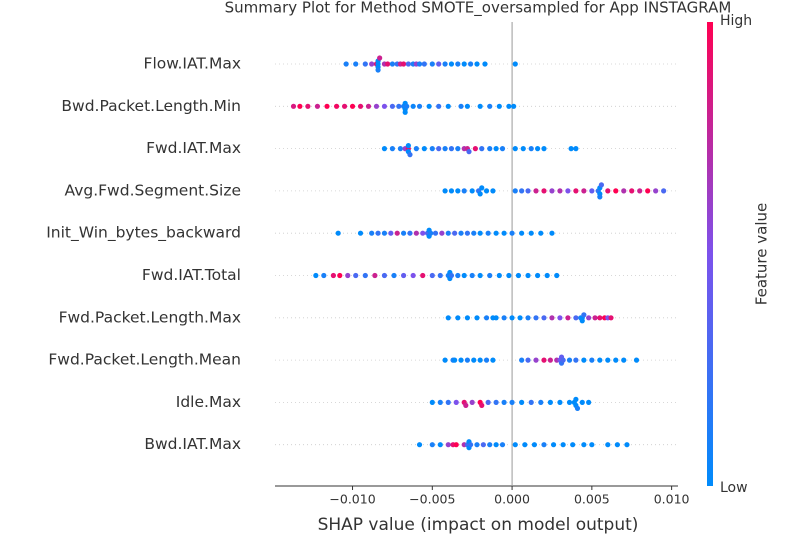 Image resolution: width=800 pixels, height=550 pixels. I want to click on y-tick-label: Fwd.IAT.Total, so click(191, 275).